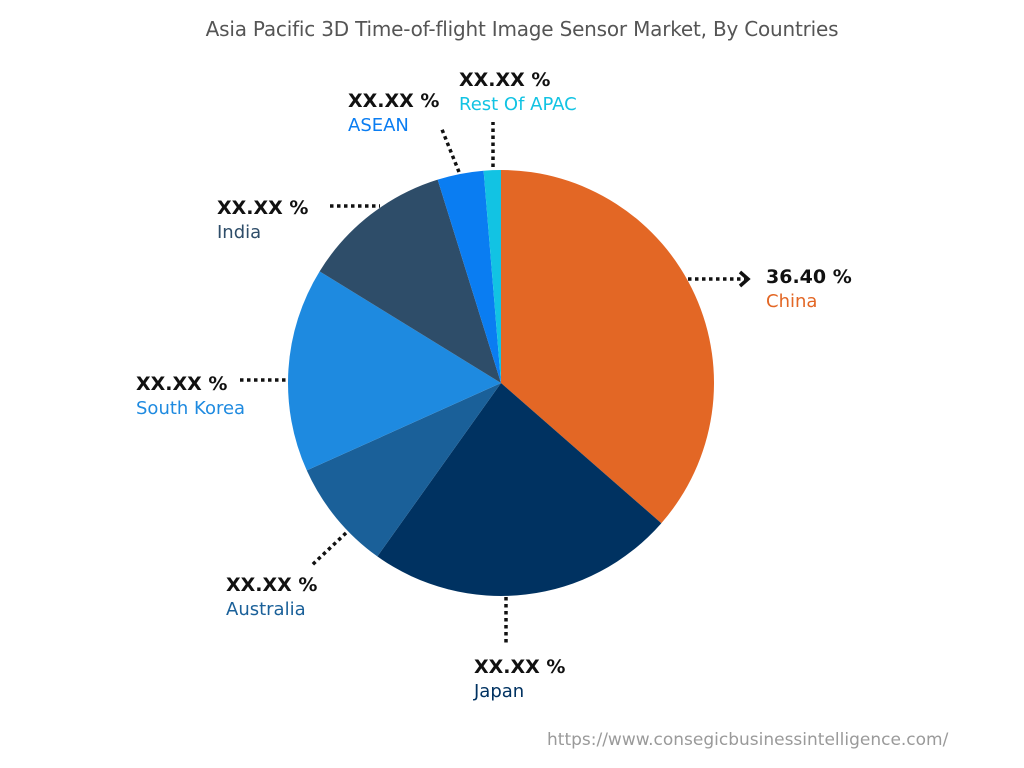 Image resolution: width=1024 pixels, height=768 pixels. What do you see at coordinates (190, 397) in the screenshot?
I see `callout-south-korea: XX.XX % South Korea` at bounding box center [190, 397].